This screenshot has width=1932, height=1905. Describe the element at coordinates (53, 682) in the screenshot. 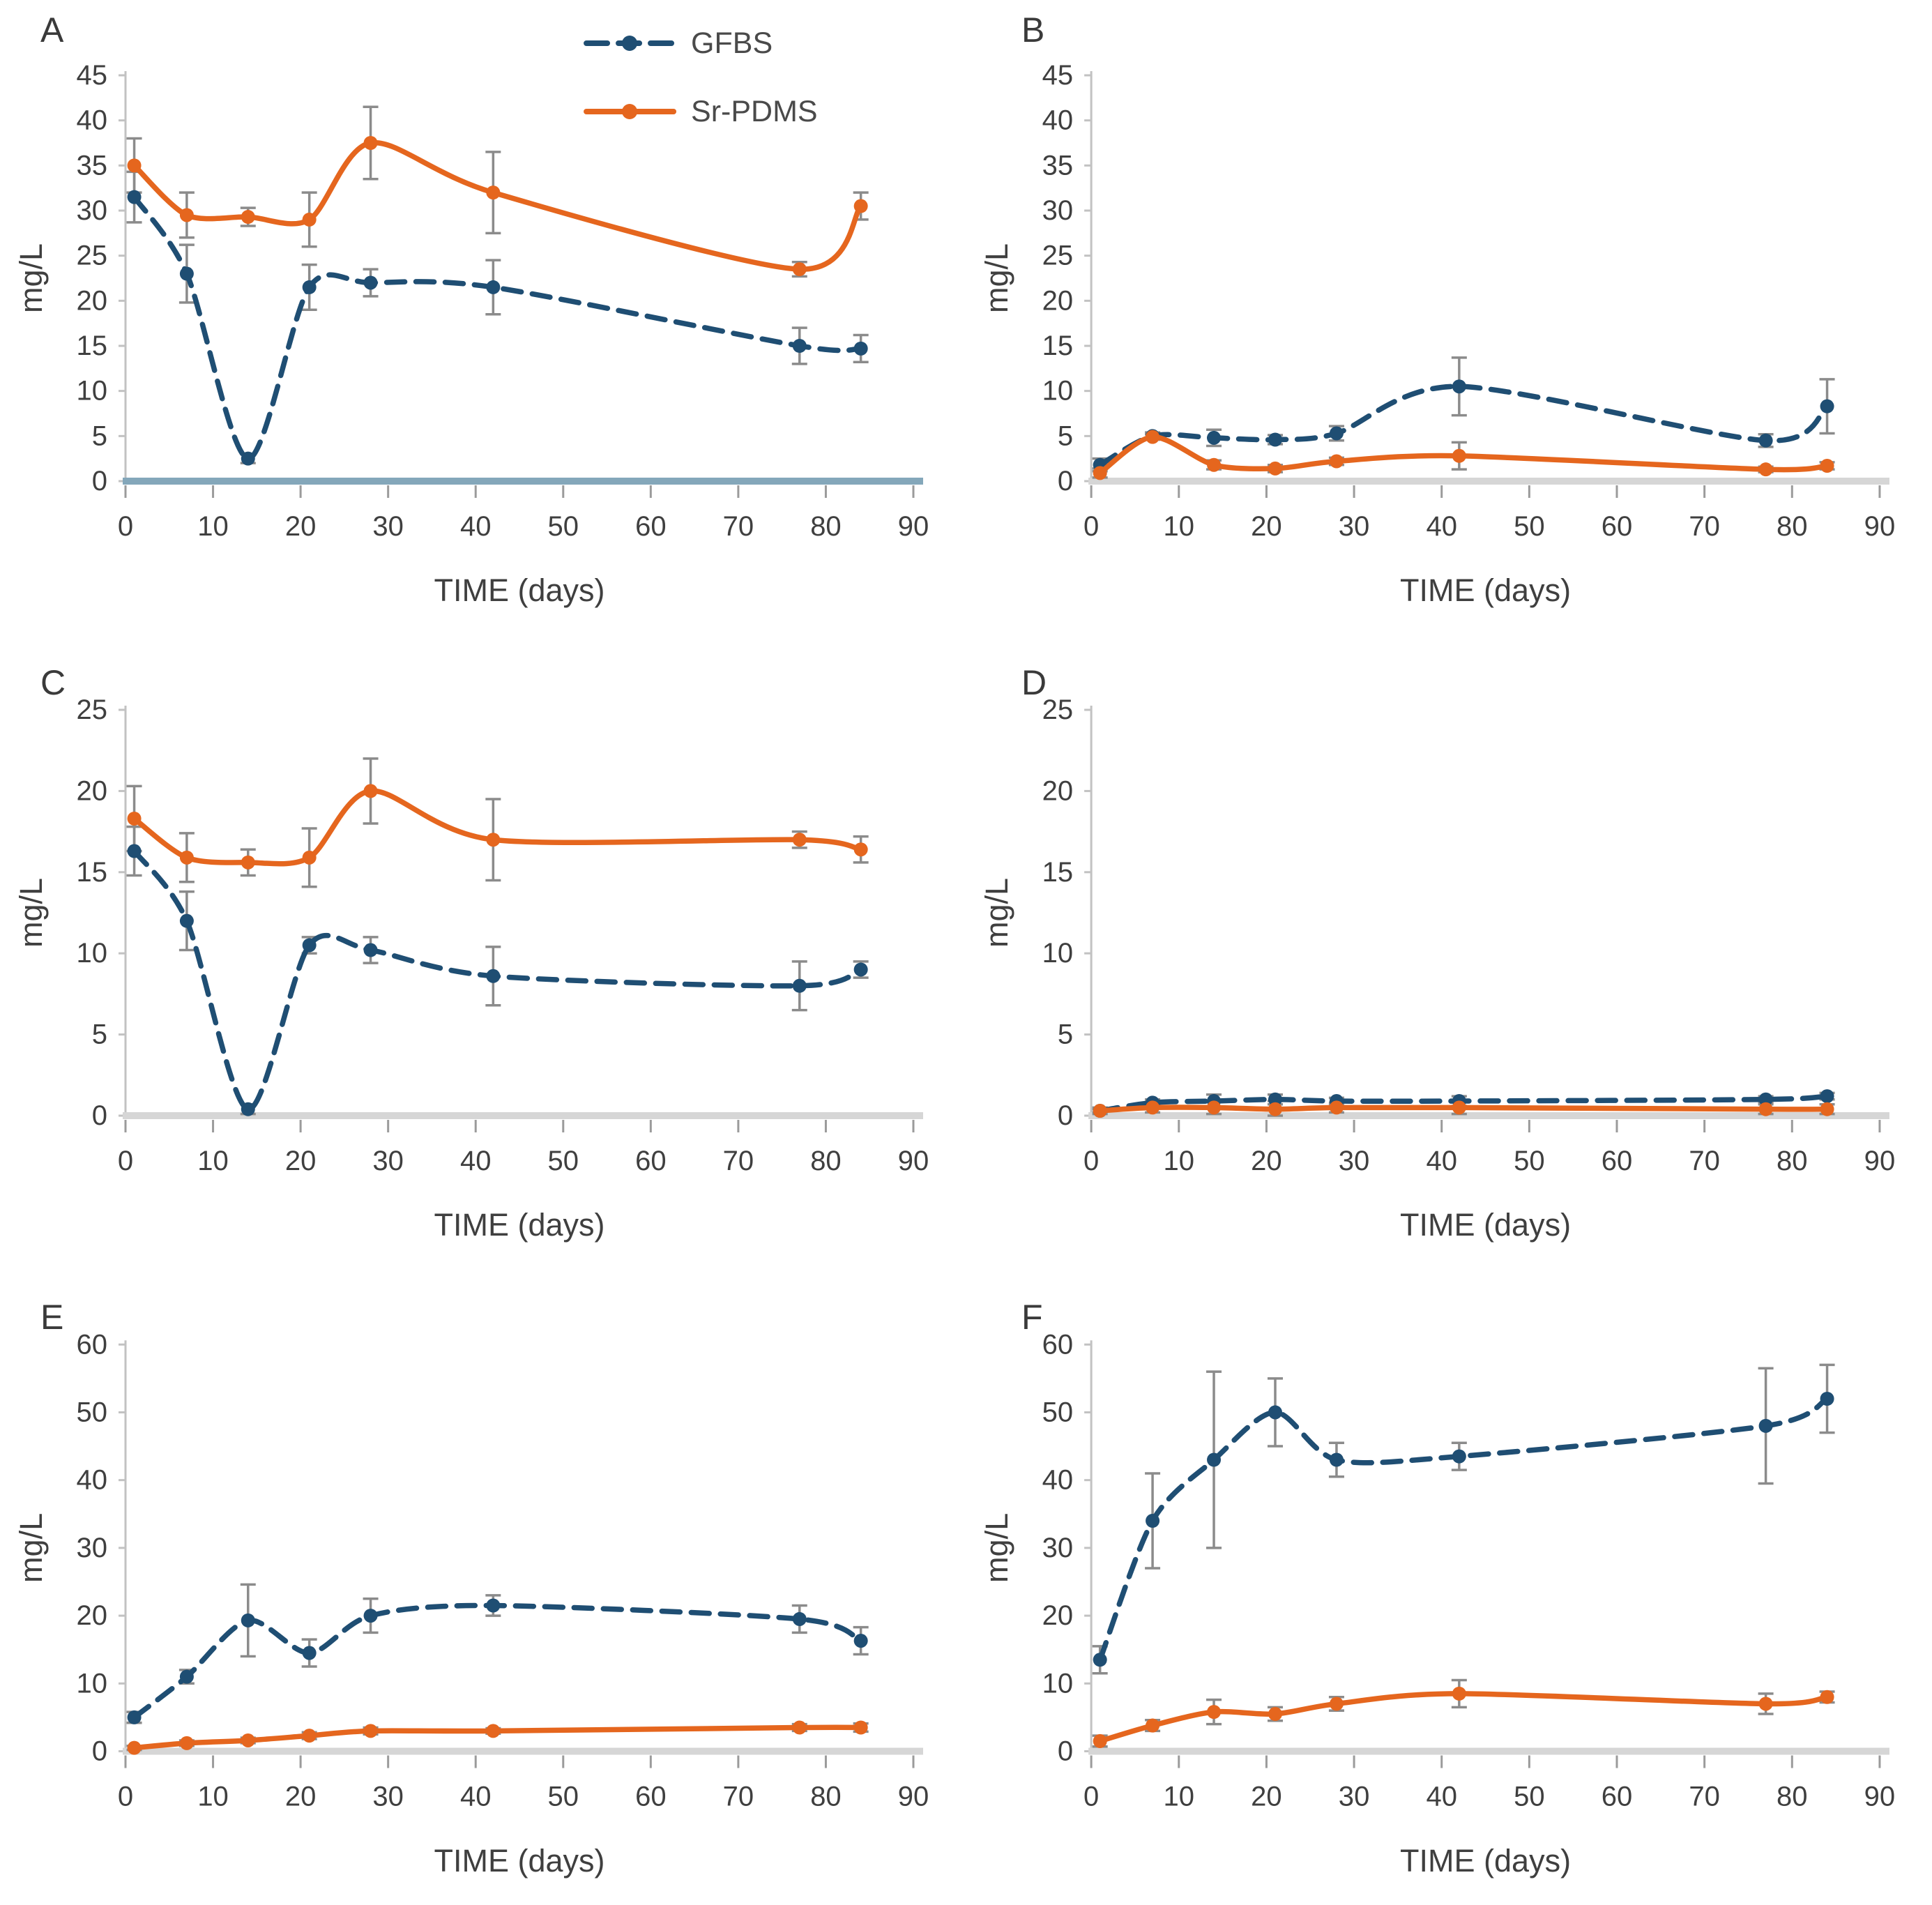

I see `panel-c-label: C` at that location.